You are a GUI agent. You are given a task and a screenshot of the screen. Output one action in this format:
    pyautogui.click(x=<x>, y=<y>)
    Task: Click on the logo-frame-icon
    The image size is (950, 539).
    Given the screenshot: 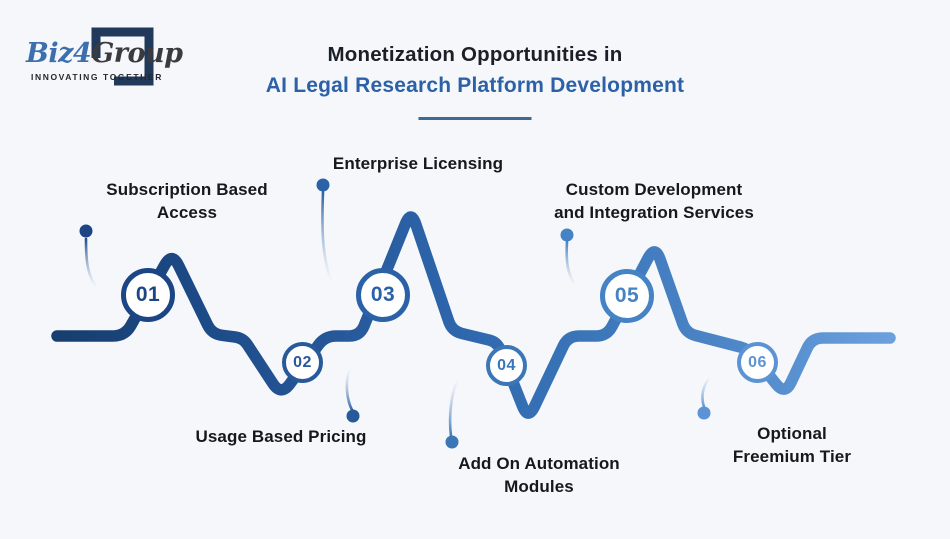 What is the action you would take?
    pyautogui.click(x=122, y=56)
    